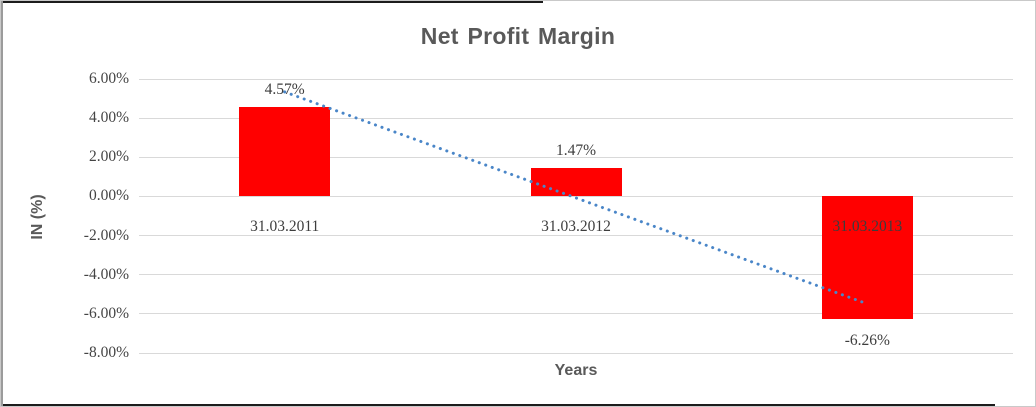  I want to click on y-axis-tick-label: -8.00%, so click(106, 352).